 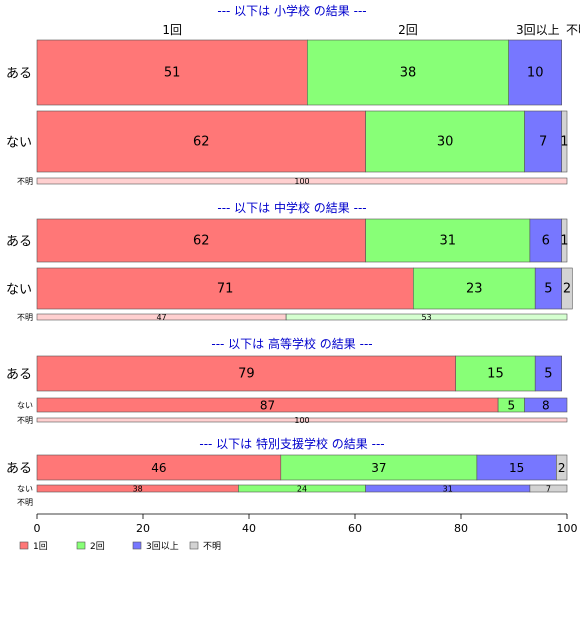 What do you see at coordinates (355, 528) in the screenshot?
I see `x-tick-label: 60` at bounding box center [355, 528].